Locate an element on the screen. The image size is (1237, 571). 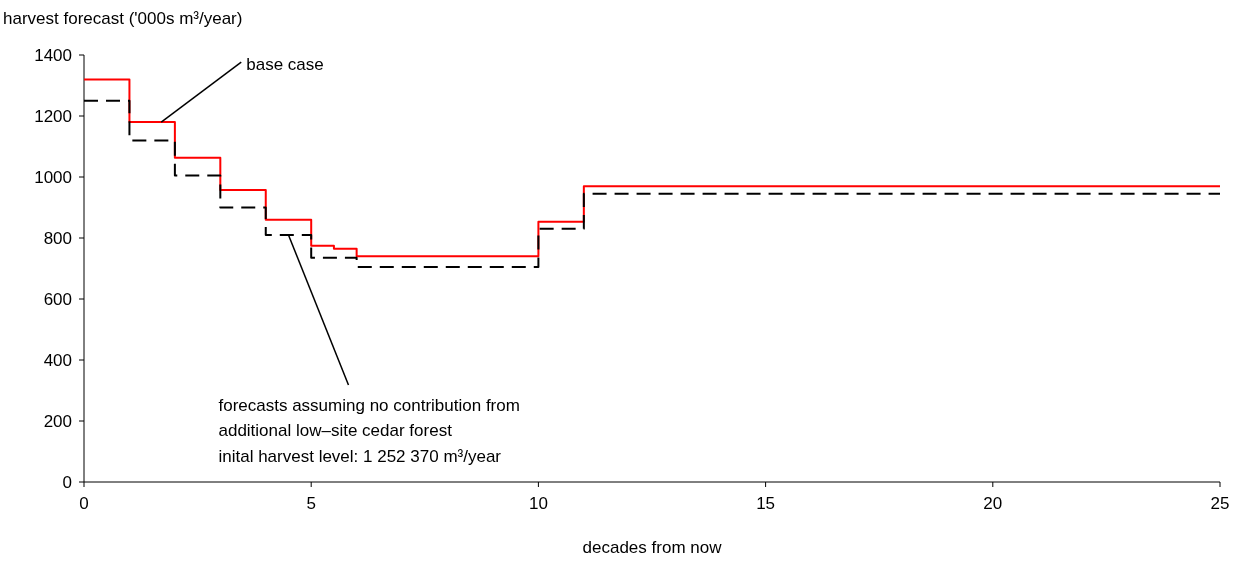
x-tick-label: 5 is located at coordinates (311, 503).